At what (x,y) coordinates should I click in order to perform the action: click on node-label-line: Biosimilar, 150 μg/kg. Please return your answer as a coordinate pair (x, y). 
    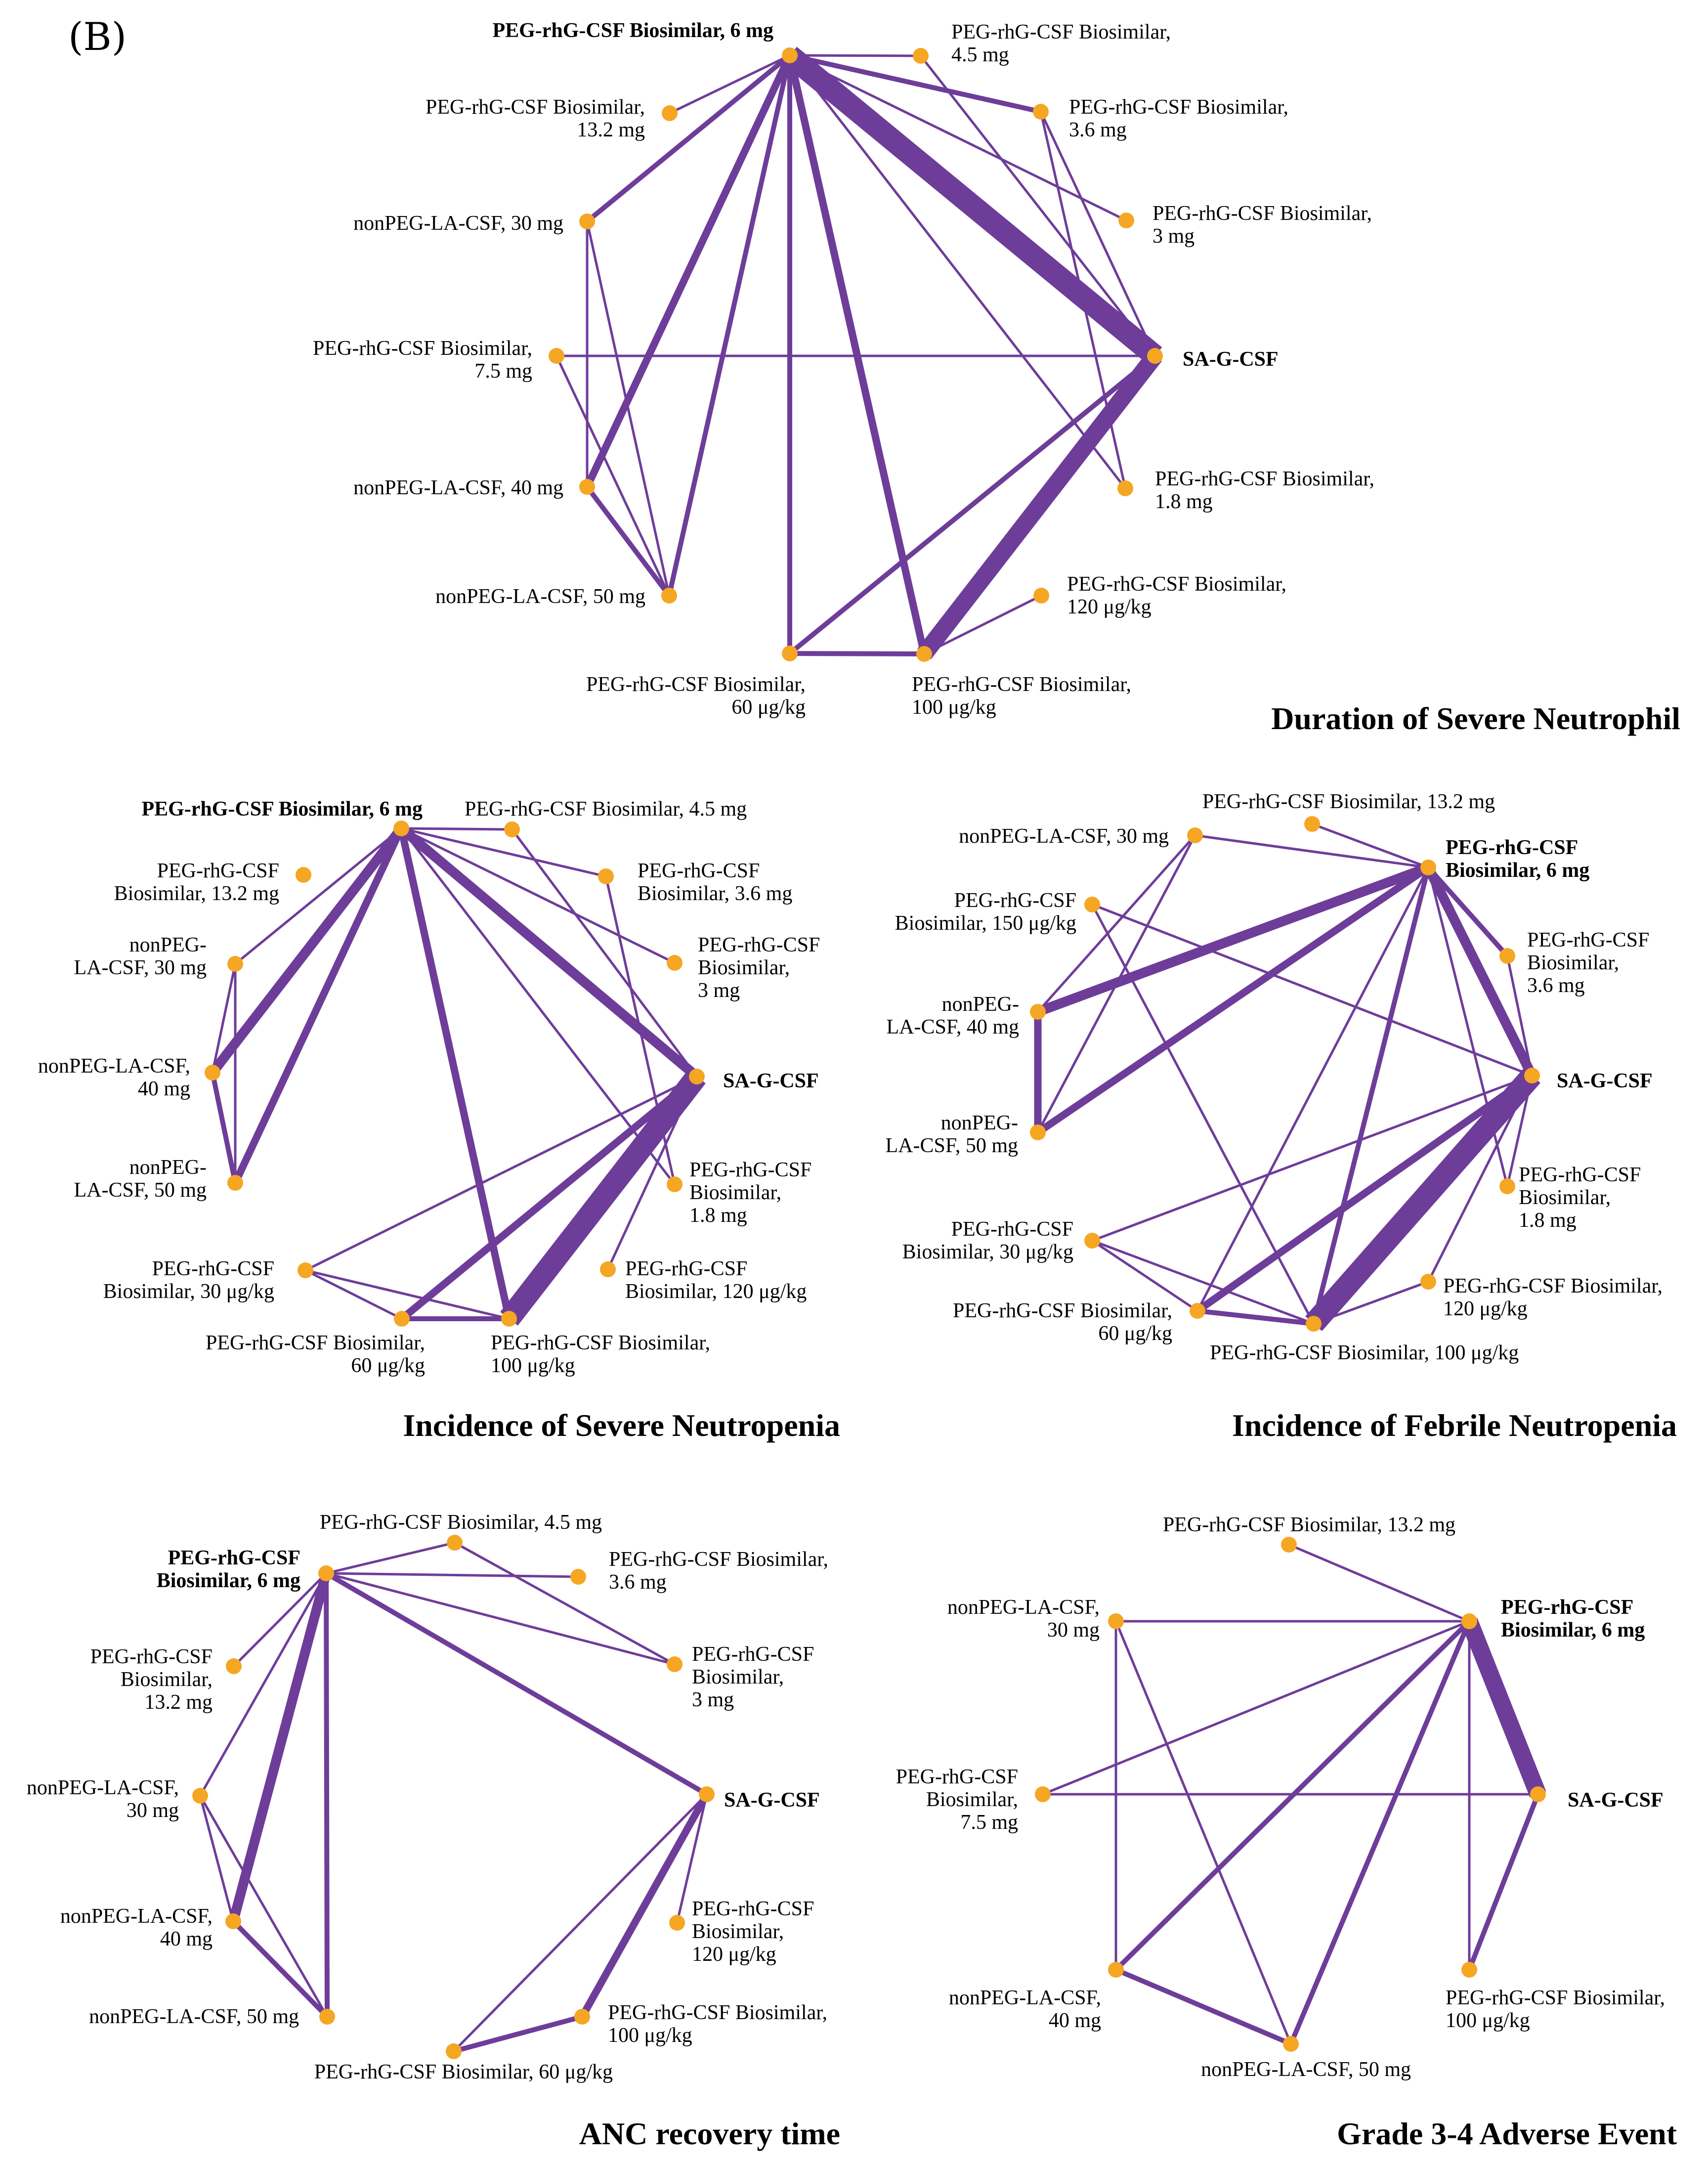
    Looking at the image, I should click on (985, 923).